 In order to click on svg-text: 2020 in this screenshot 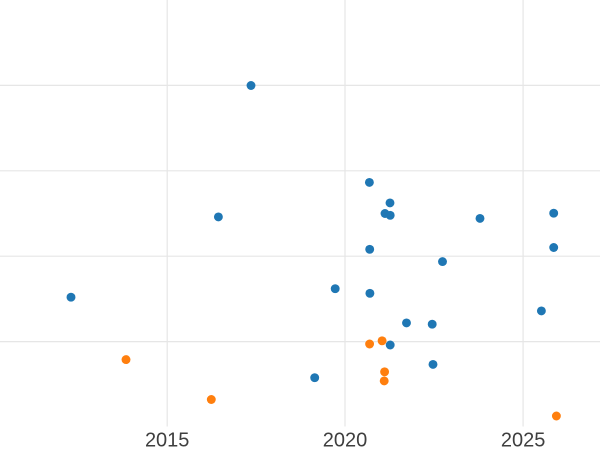, I will do `click(345, 440)`.